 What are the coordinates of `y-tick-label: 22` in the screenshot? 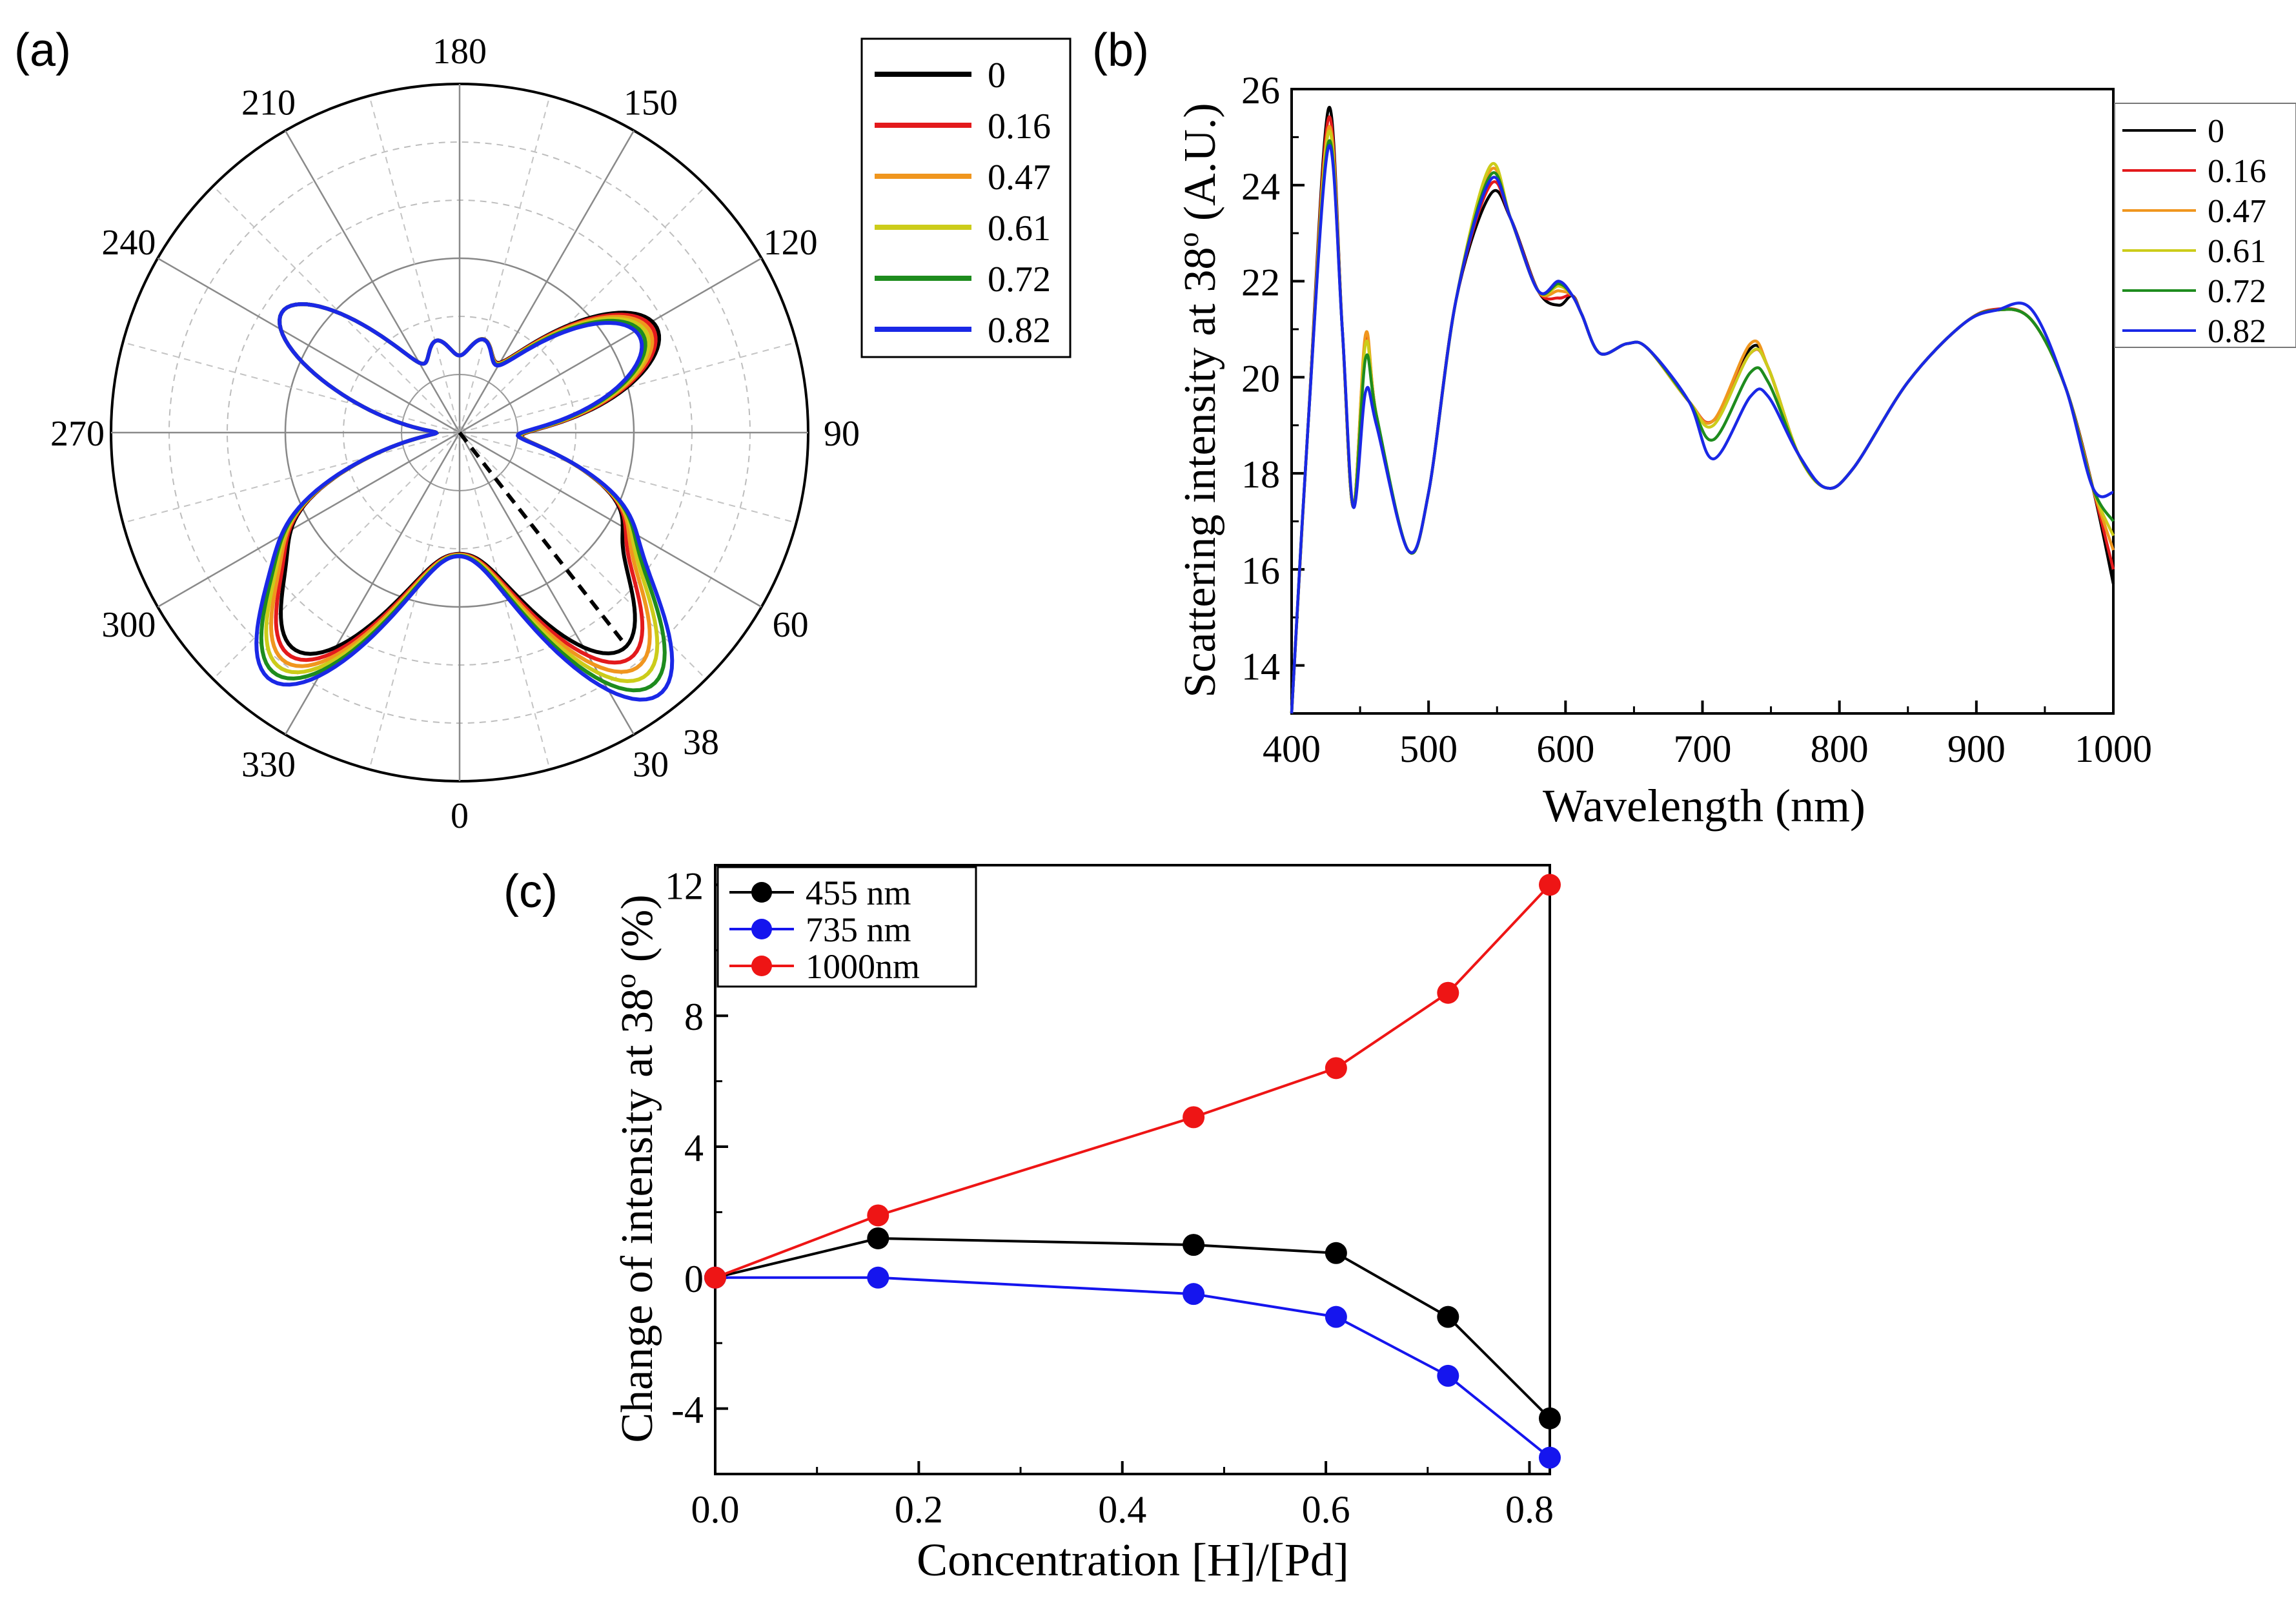 It's located at (1260, 282).